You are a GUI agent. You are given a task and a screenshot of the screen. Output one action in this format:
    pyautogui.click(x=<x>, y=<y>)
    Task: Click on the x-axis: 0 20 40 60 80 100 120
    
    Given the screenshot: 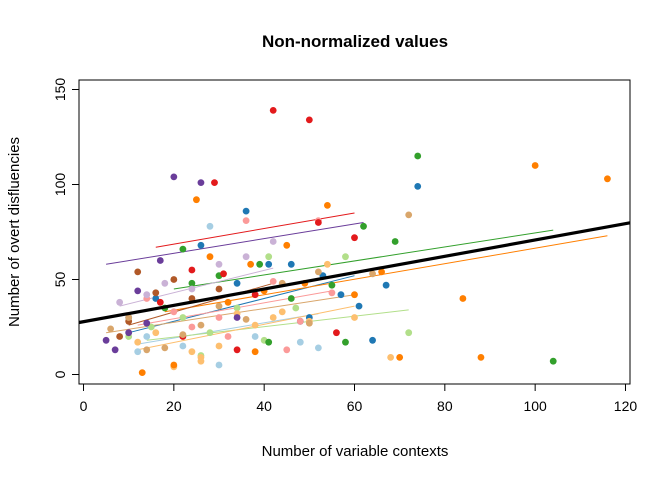 What is the action you would take?
    pyautogui.click(x=359, y=398)
    